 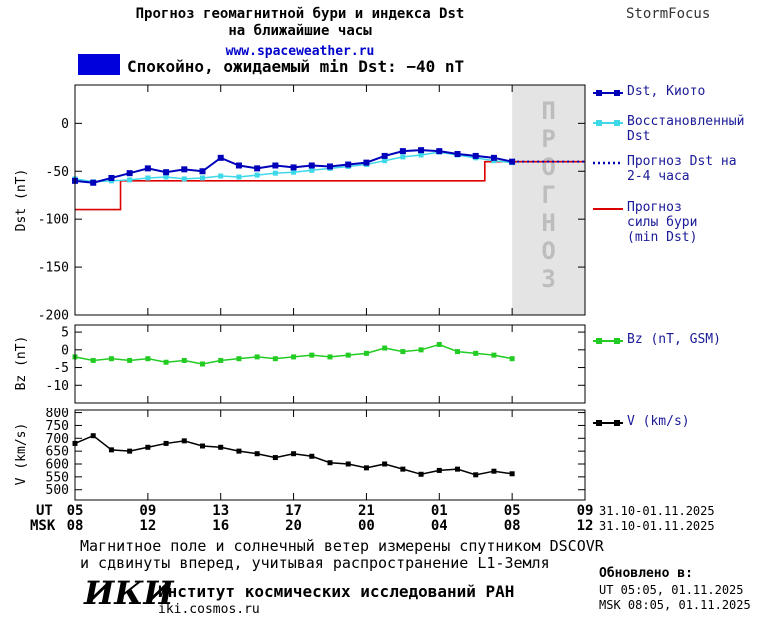 What do you see at coordinates (548, 195) in the screenshot?
I see `svg-text: Г` at bounding box center [548, 195].